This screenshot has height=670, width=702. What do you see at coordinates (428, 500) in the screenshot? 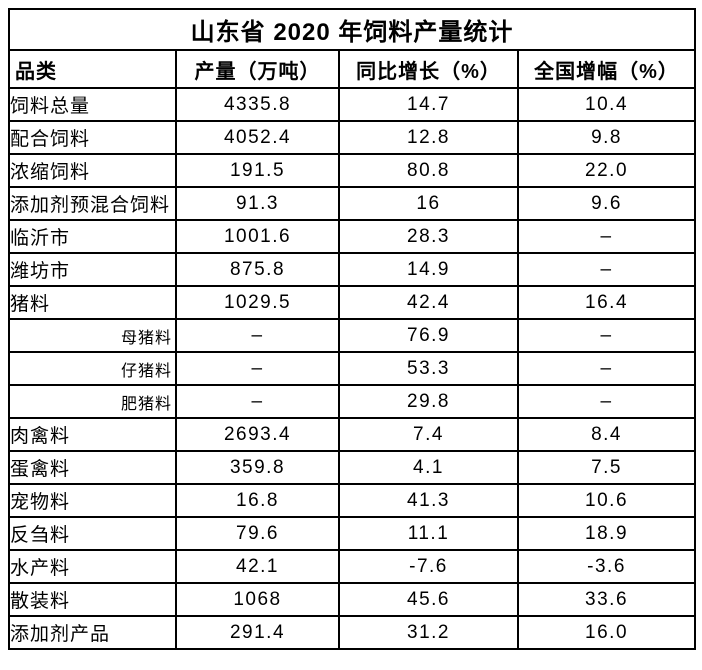
I see `cell-yoy: 41.3` at bounding box center [428, 500].